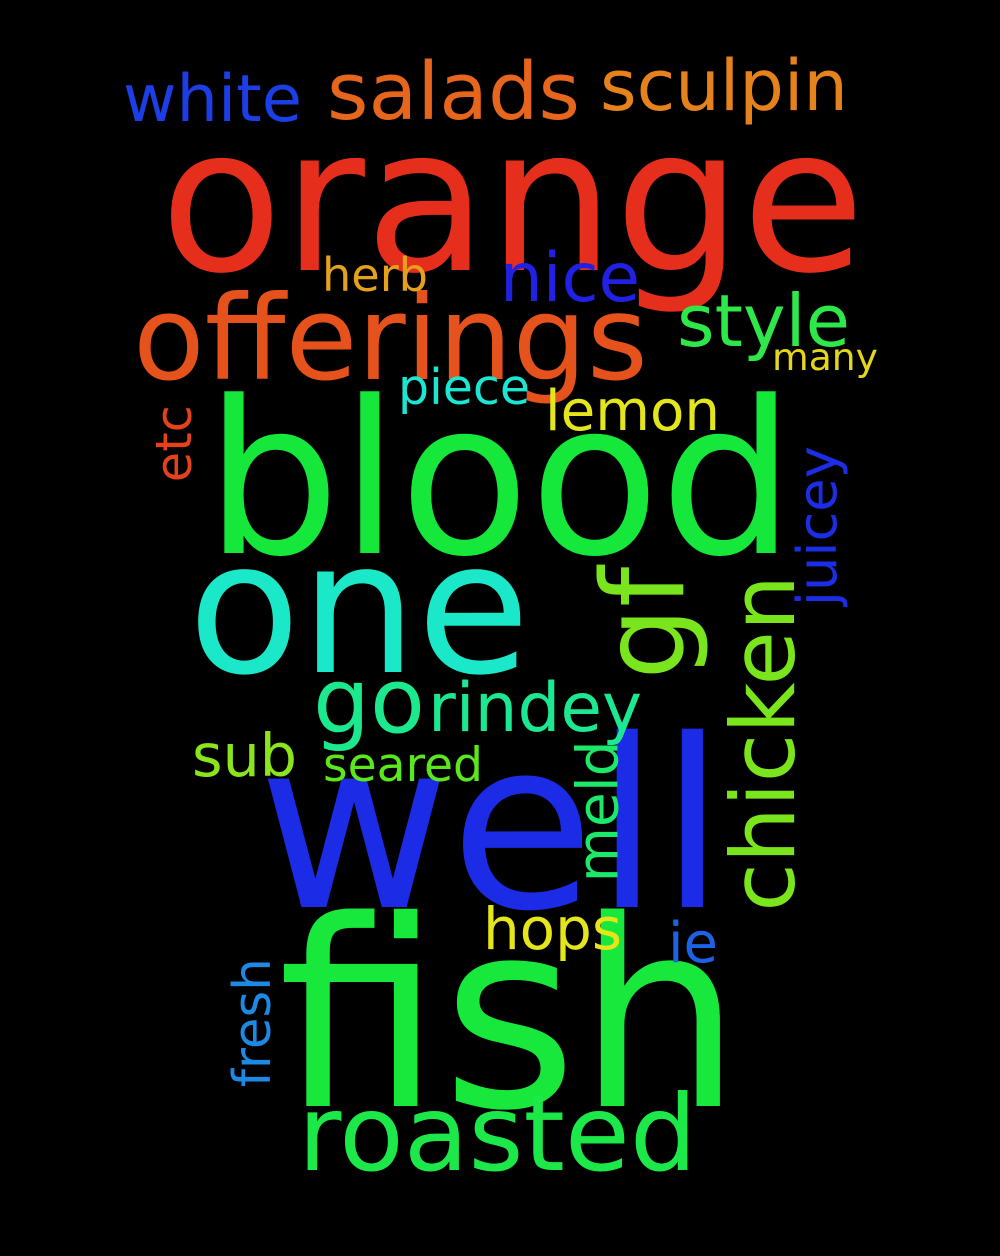  Describe the element at coordinates (244, 755) in the screenshot. I see `word-sub: sub` at that location.